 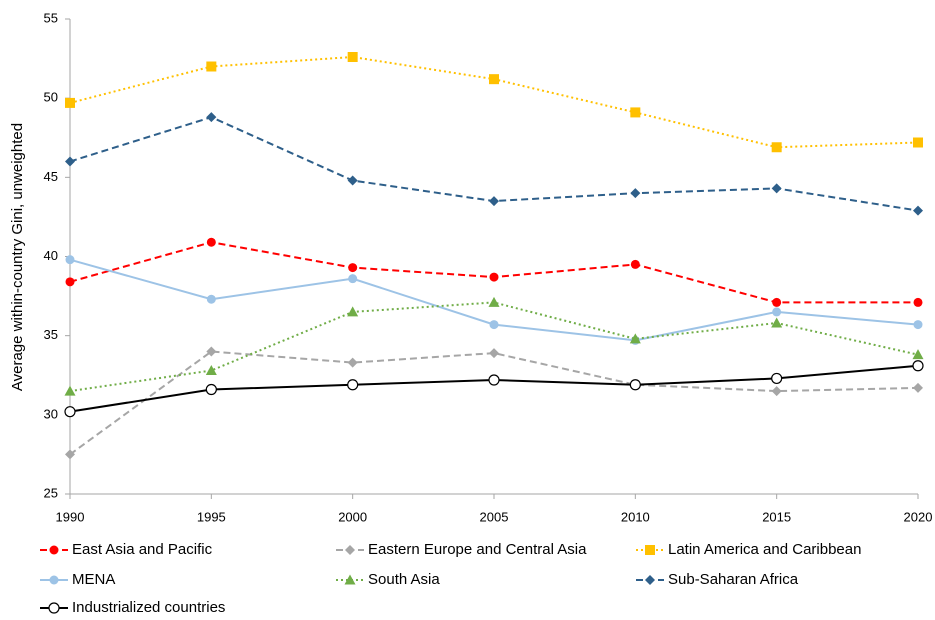 What do you see at coordinates (211, 516) in the screenshot?
I see `x-tick-label: 1995` at bounding box center [211, 516].